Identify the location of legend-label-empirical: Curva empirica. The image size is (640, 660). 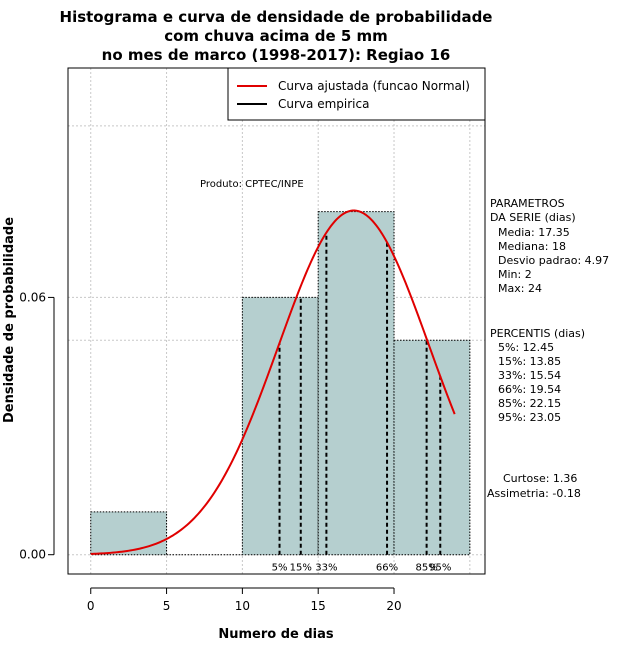
(323, 104).